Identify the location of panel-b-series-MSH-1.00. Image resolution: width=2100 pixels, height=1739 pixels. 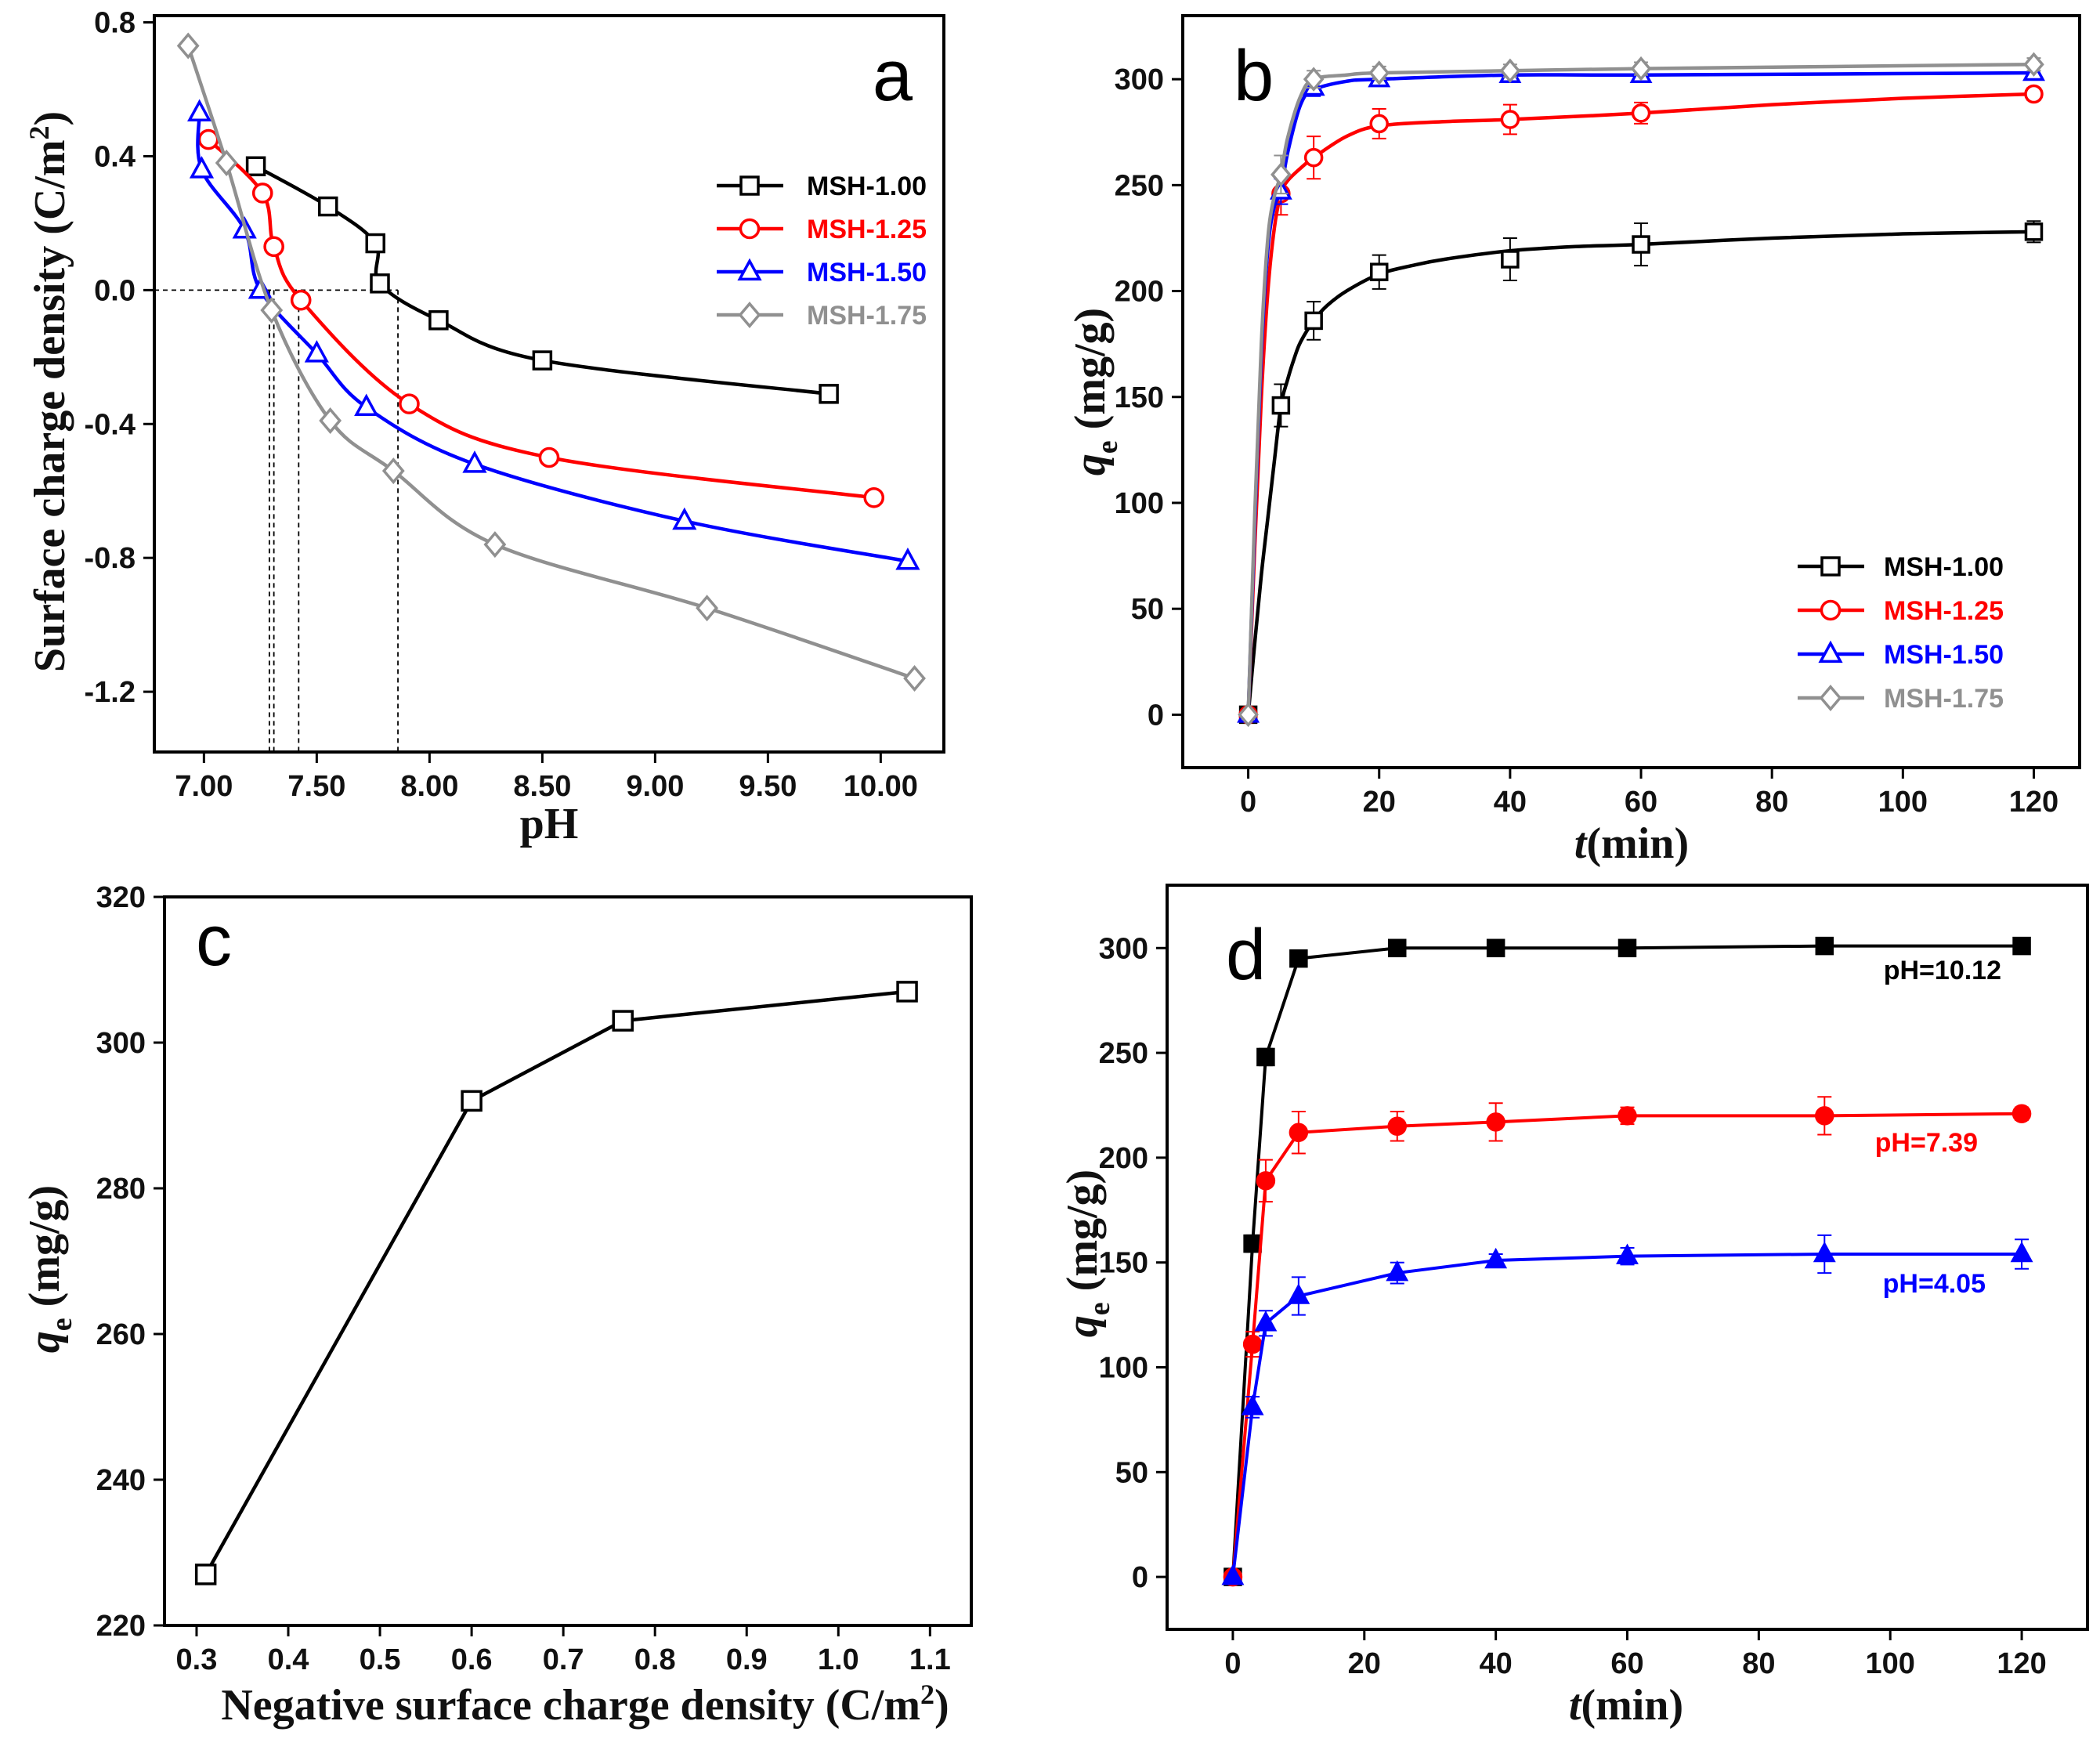
(1641, 472).